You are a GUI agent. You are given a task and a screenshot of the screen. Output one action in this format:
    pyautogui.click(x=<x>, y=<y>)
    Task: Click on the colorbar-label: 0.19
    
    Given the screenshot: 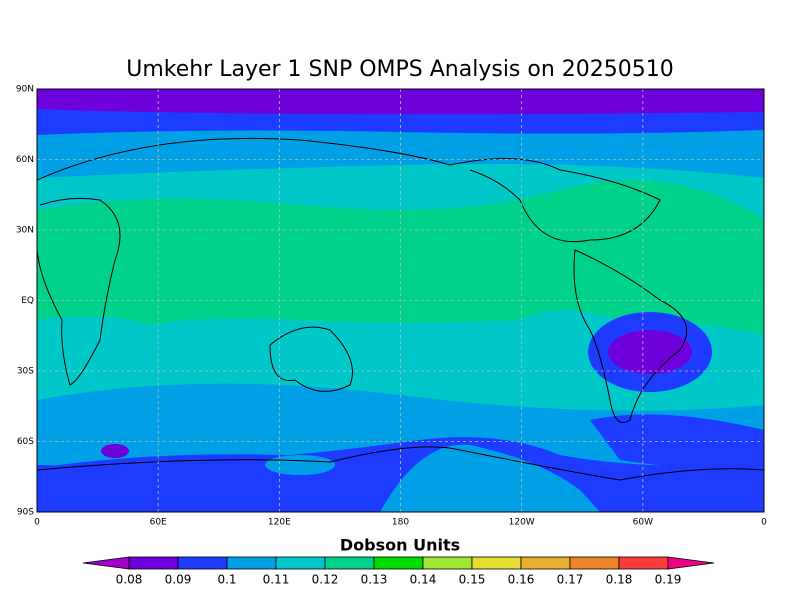 What is the action you would take?
    pyautogui.click(x=668, y=580)
    